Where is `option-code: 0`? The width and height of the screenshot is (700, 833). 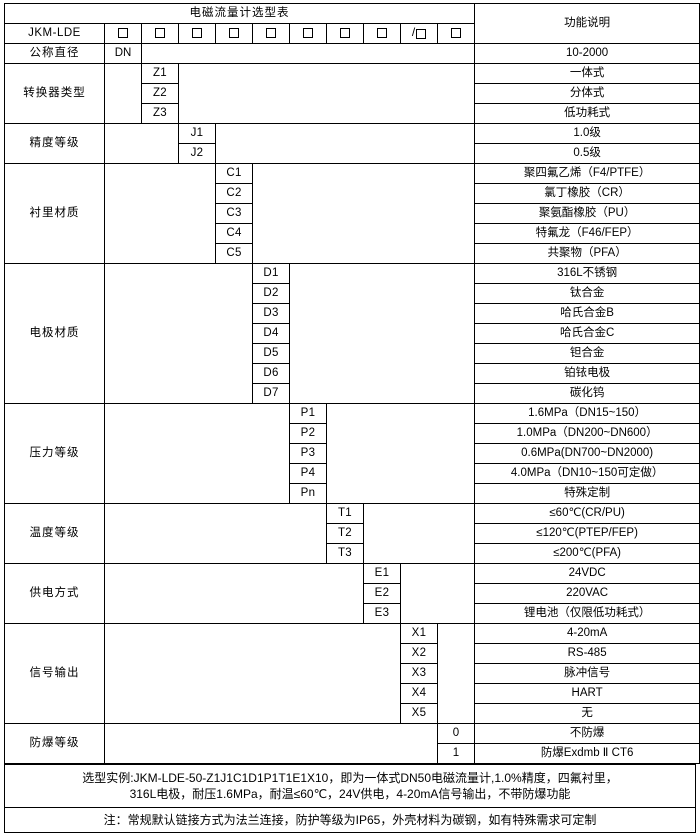 option-code: 0 is located at coordinates (456, 733).